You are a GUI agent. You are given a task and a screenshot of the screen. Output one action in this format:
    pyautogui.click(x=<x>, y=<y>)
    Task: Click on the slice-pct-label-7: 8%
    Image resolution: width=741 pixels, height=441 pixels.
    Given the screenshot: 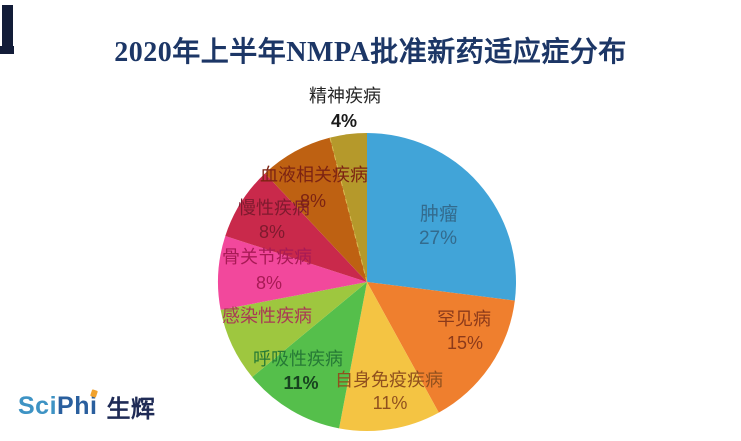 What is the action you would take?
    pyautogui.click(x=272, y=232)
    